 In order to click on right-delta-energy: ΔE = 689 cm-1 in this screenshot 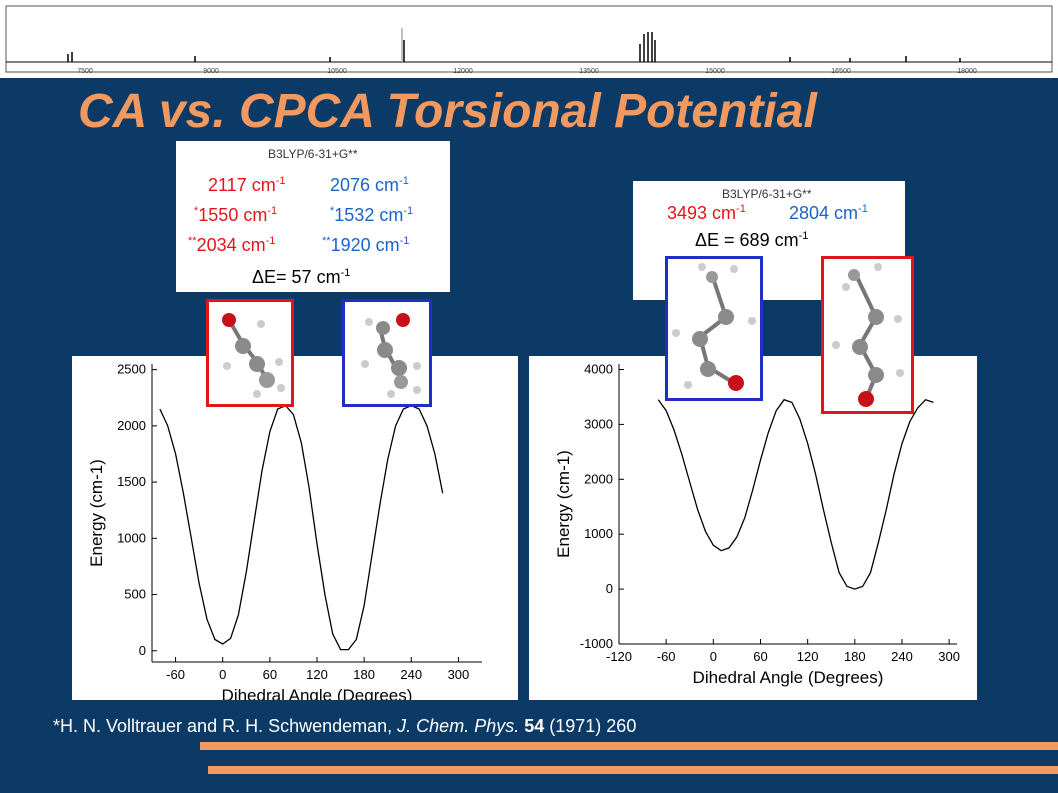, I will do `click(752, 240)`.